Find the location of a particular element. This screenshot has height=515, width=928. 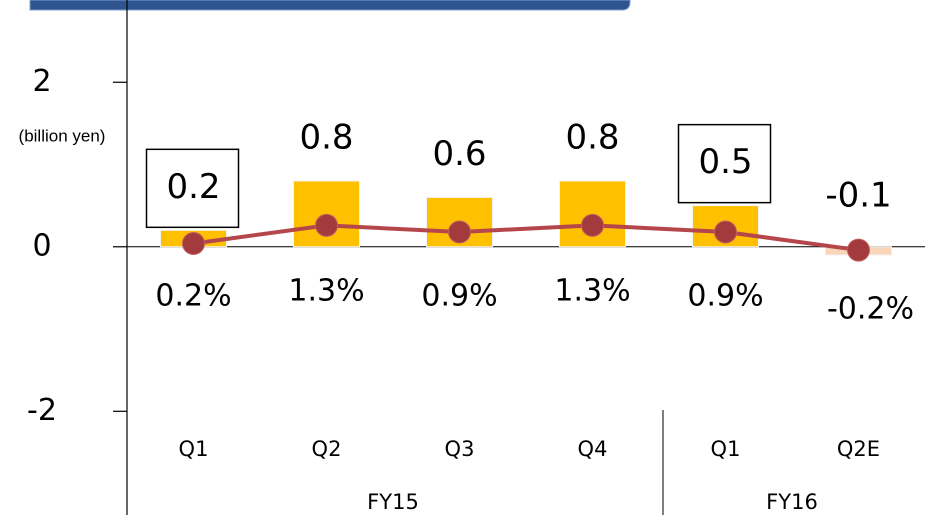

bar-value-label: 0.6 is located at coordinates (459, 154).